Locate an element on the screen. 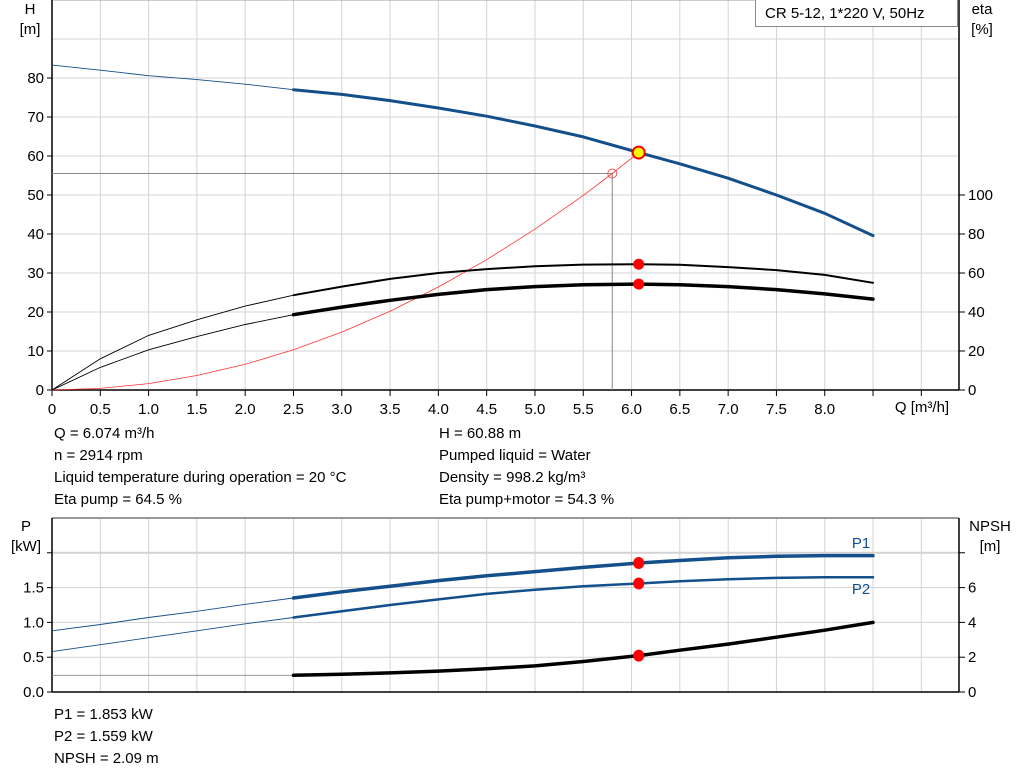 The height and width of the screenshot is (781, 1024). info-liquid: Pumped liquid = Water is located at coordinates (515, 455).